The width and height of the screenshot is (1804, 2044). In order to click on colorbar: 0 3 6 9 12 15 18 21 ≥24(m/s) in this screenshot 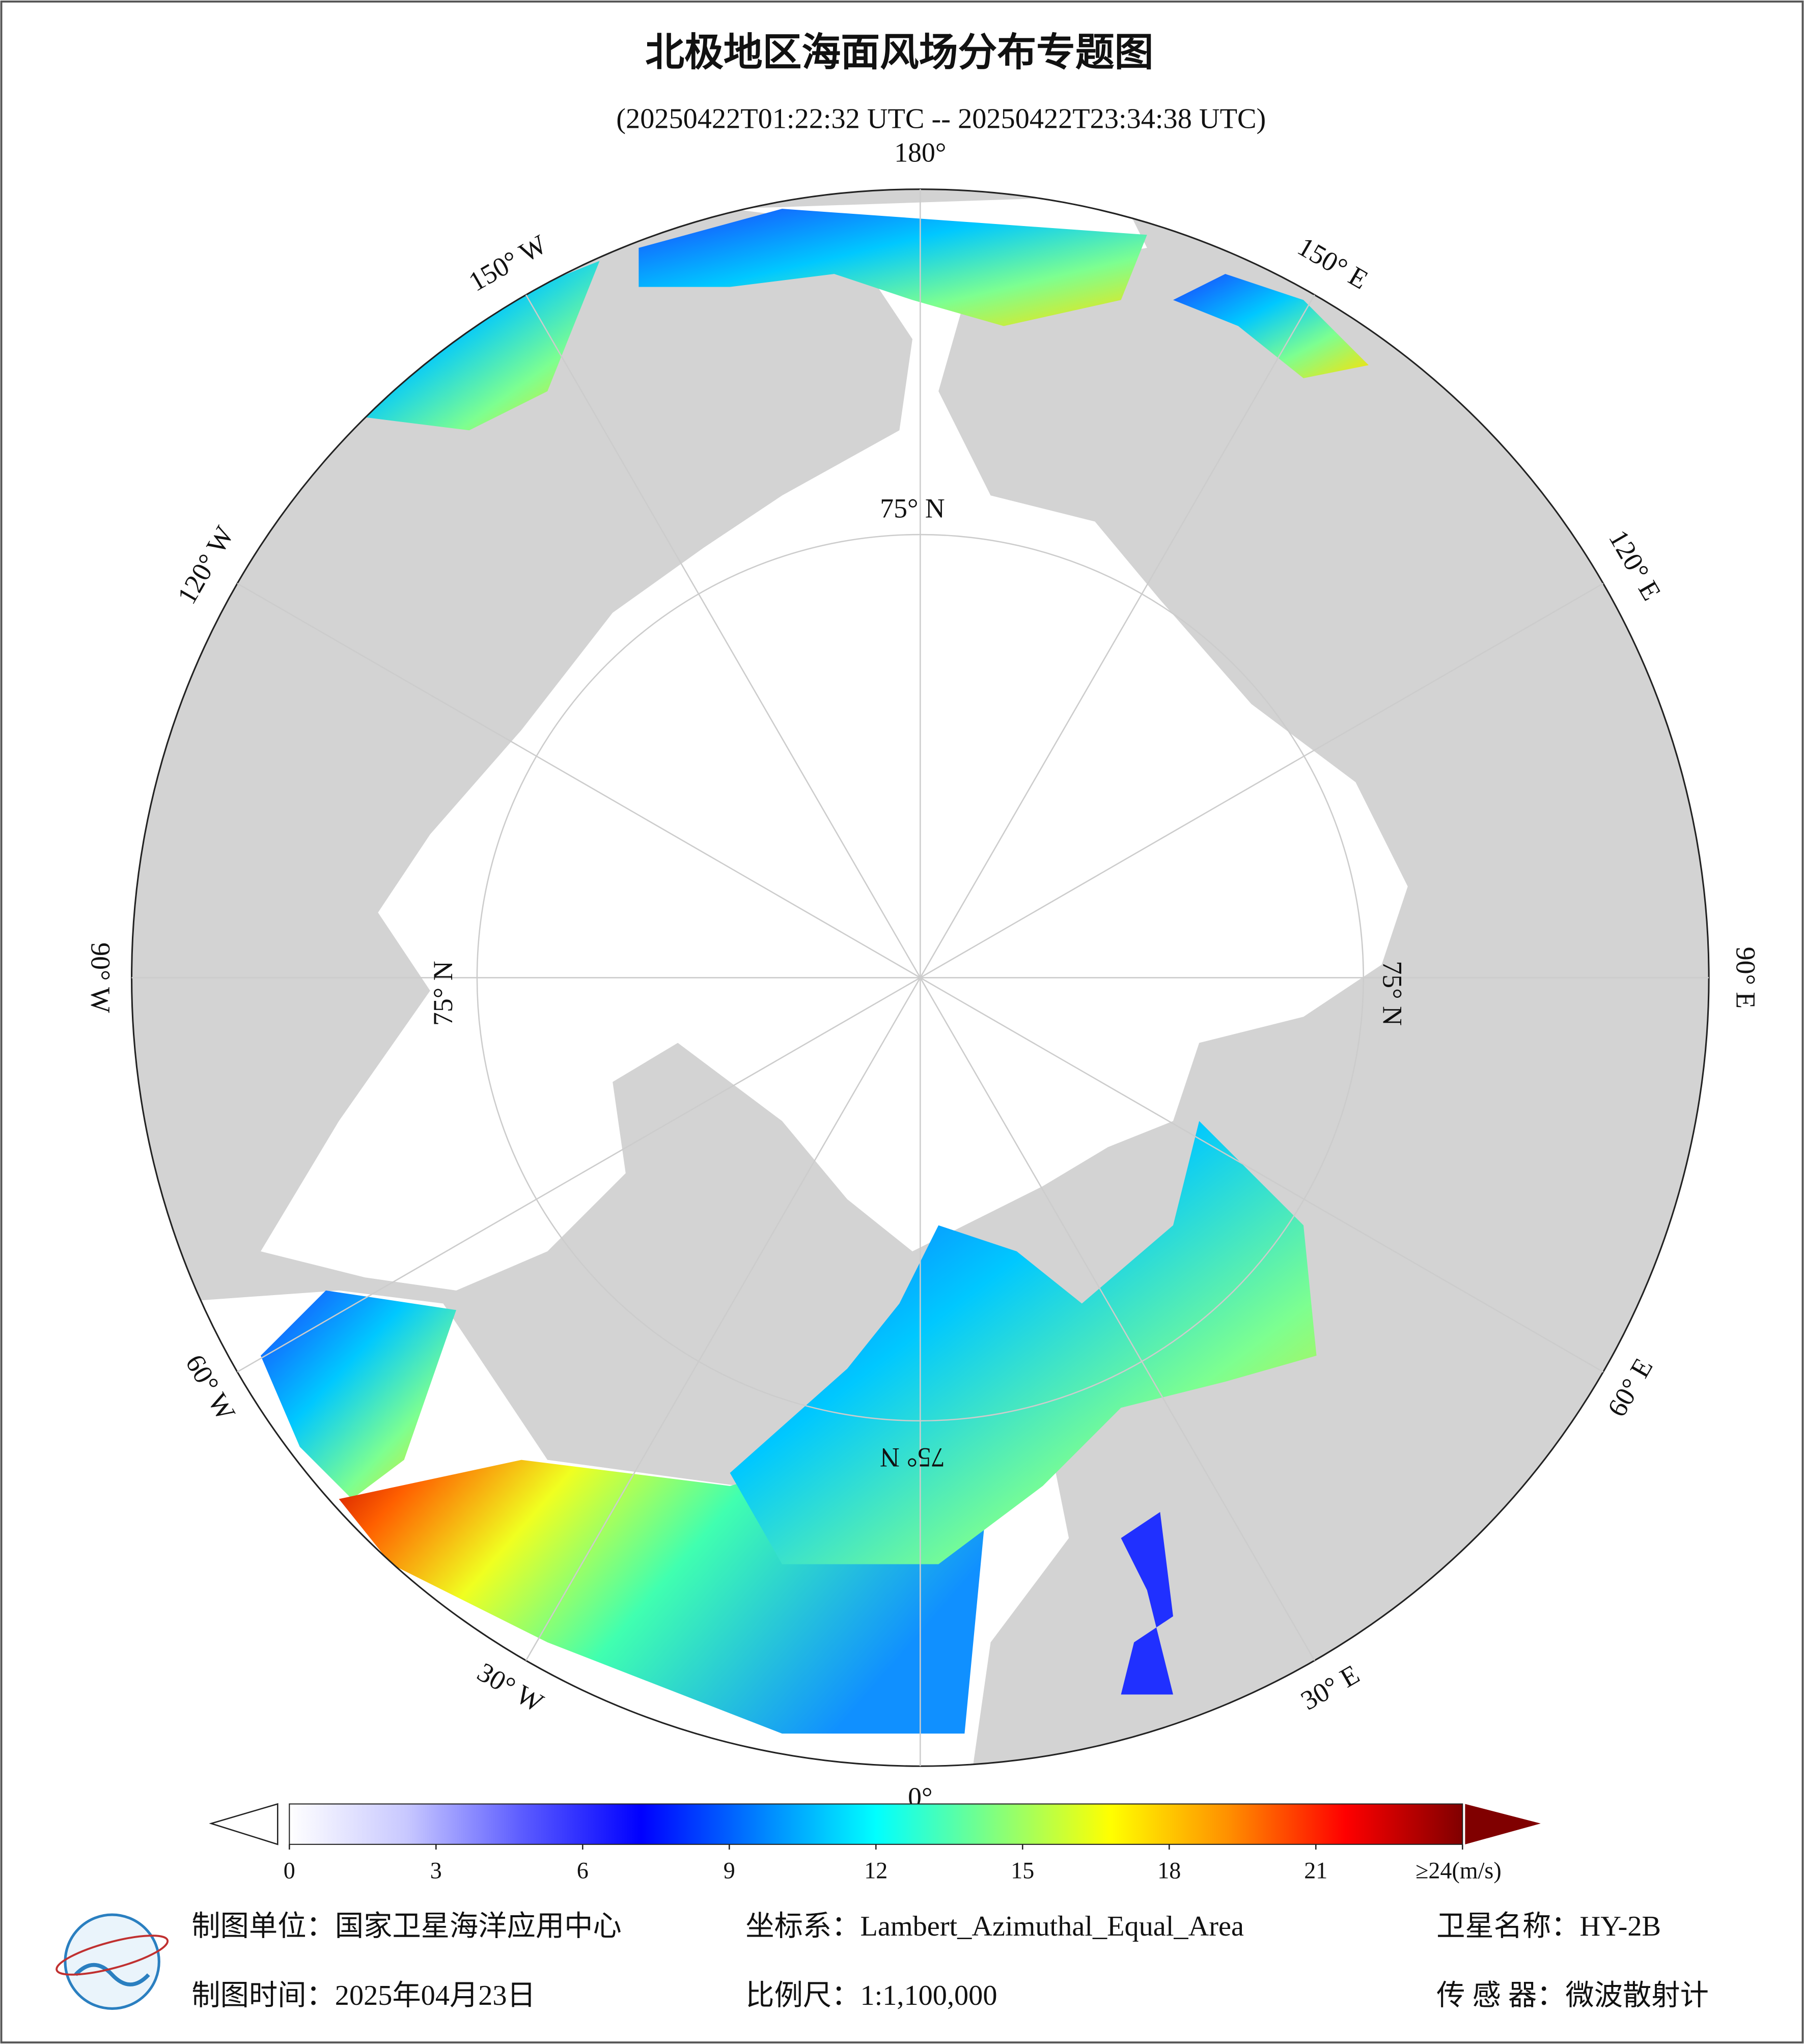, I will do `click(875, 1843)`.